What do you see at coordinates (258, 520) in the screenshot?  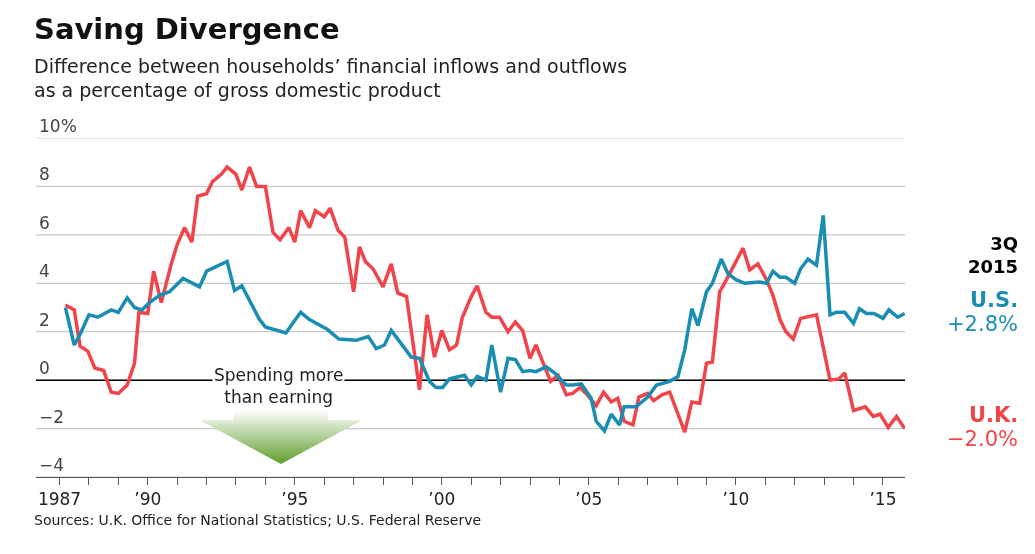 I see `source-note: Sources: U.K. Office for National Statistics; U.S. Federal Reserve` at bounding box center [258, 520].